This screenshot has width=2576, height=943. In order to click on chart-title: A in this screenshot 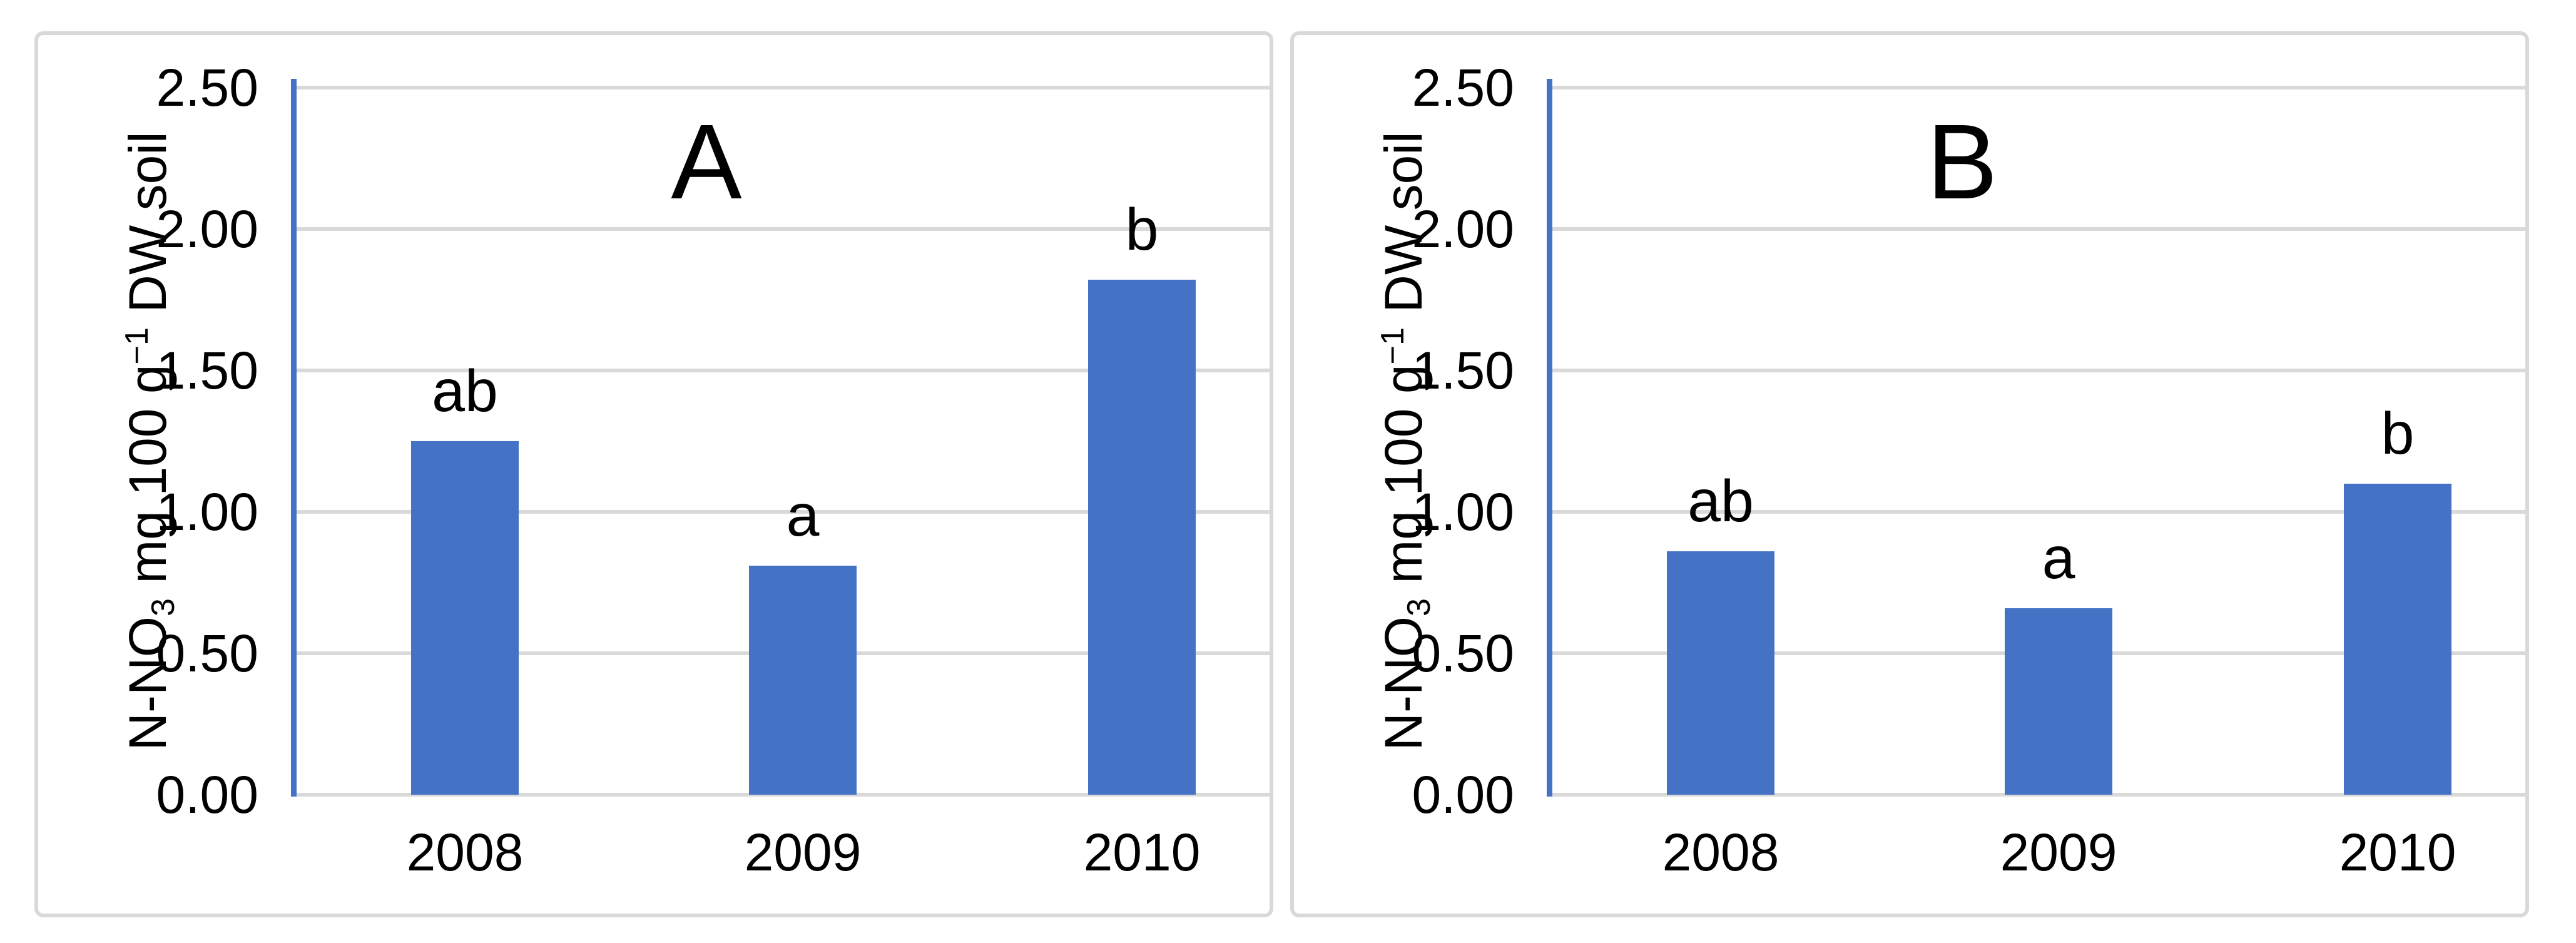, I will do `click(707, 162)`.